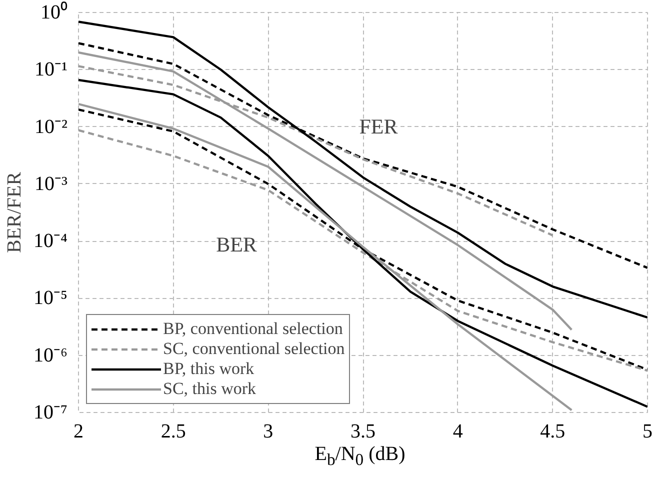  I want to click on legend-label: BP, this work, so click(208, 369).